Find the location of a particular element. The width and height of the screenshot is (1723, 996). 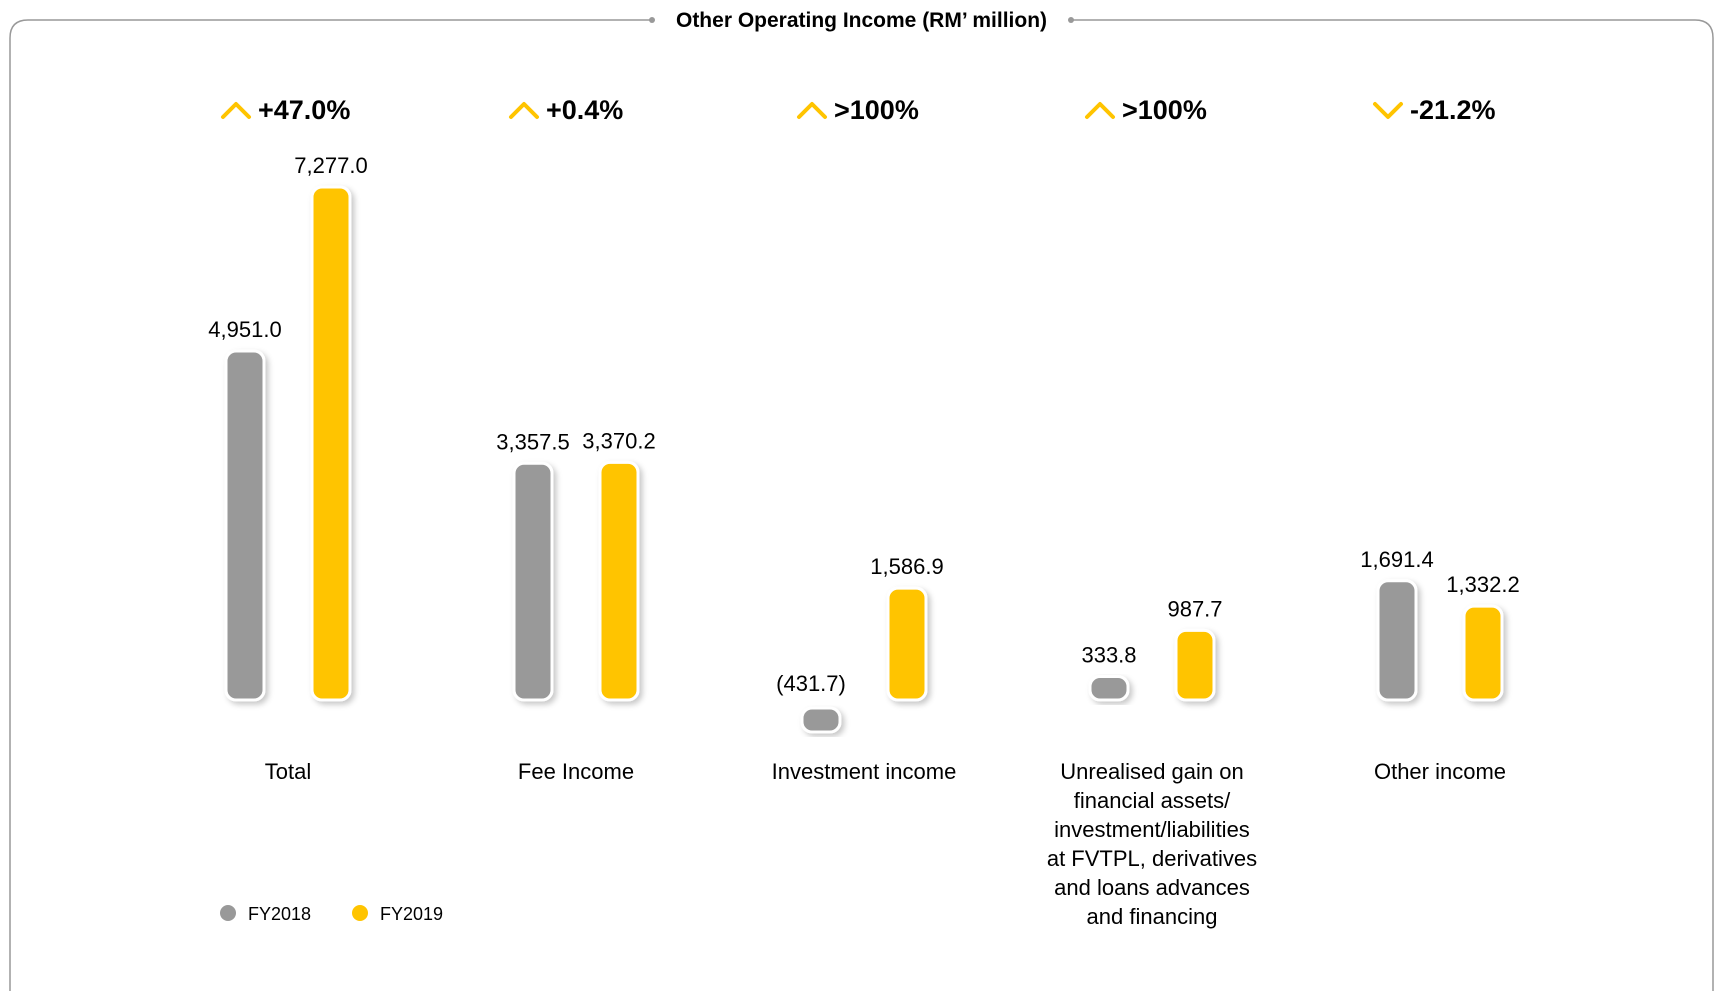

legend-item: FY2018 is located at coordinates (265, 914).